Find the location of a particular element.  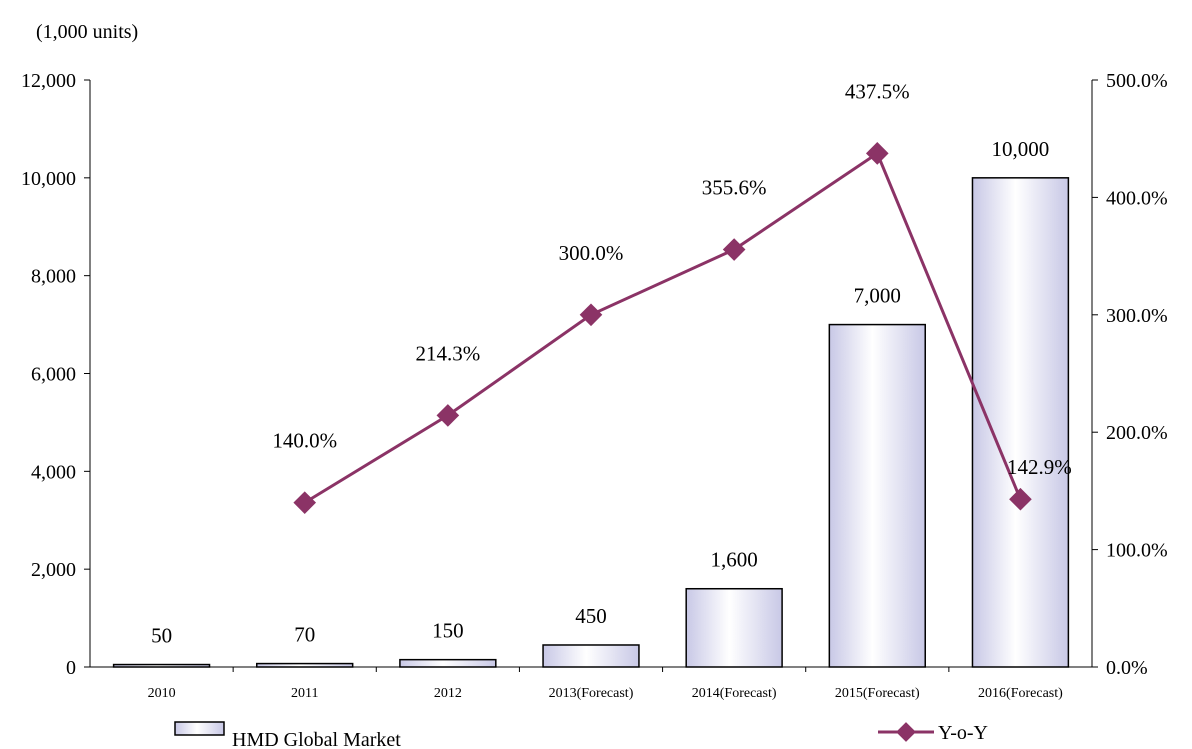

x-tick-label: 2010 is located at coordinates (162, 693).